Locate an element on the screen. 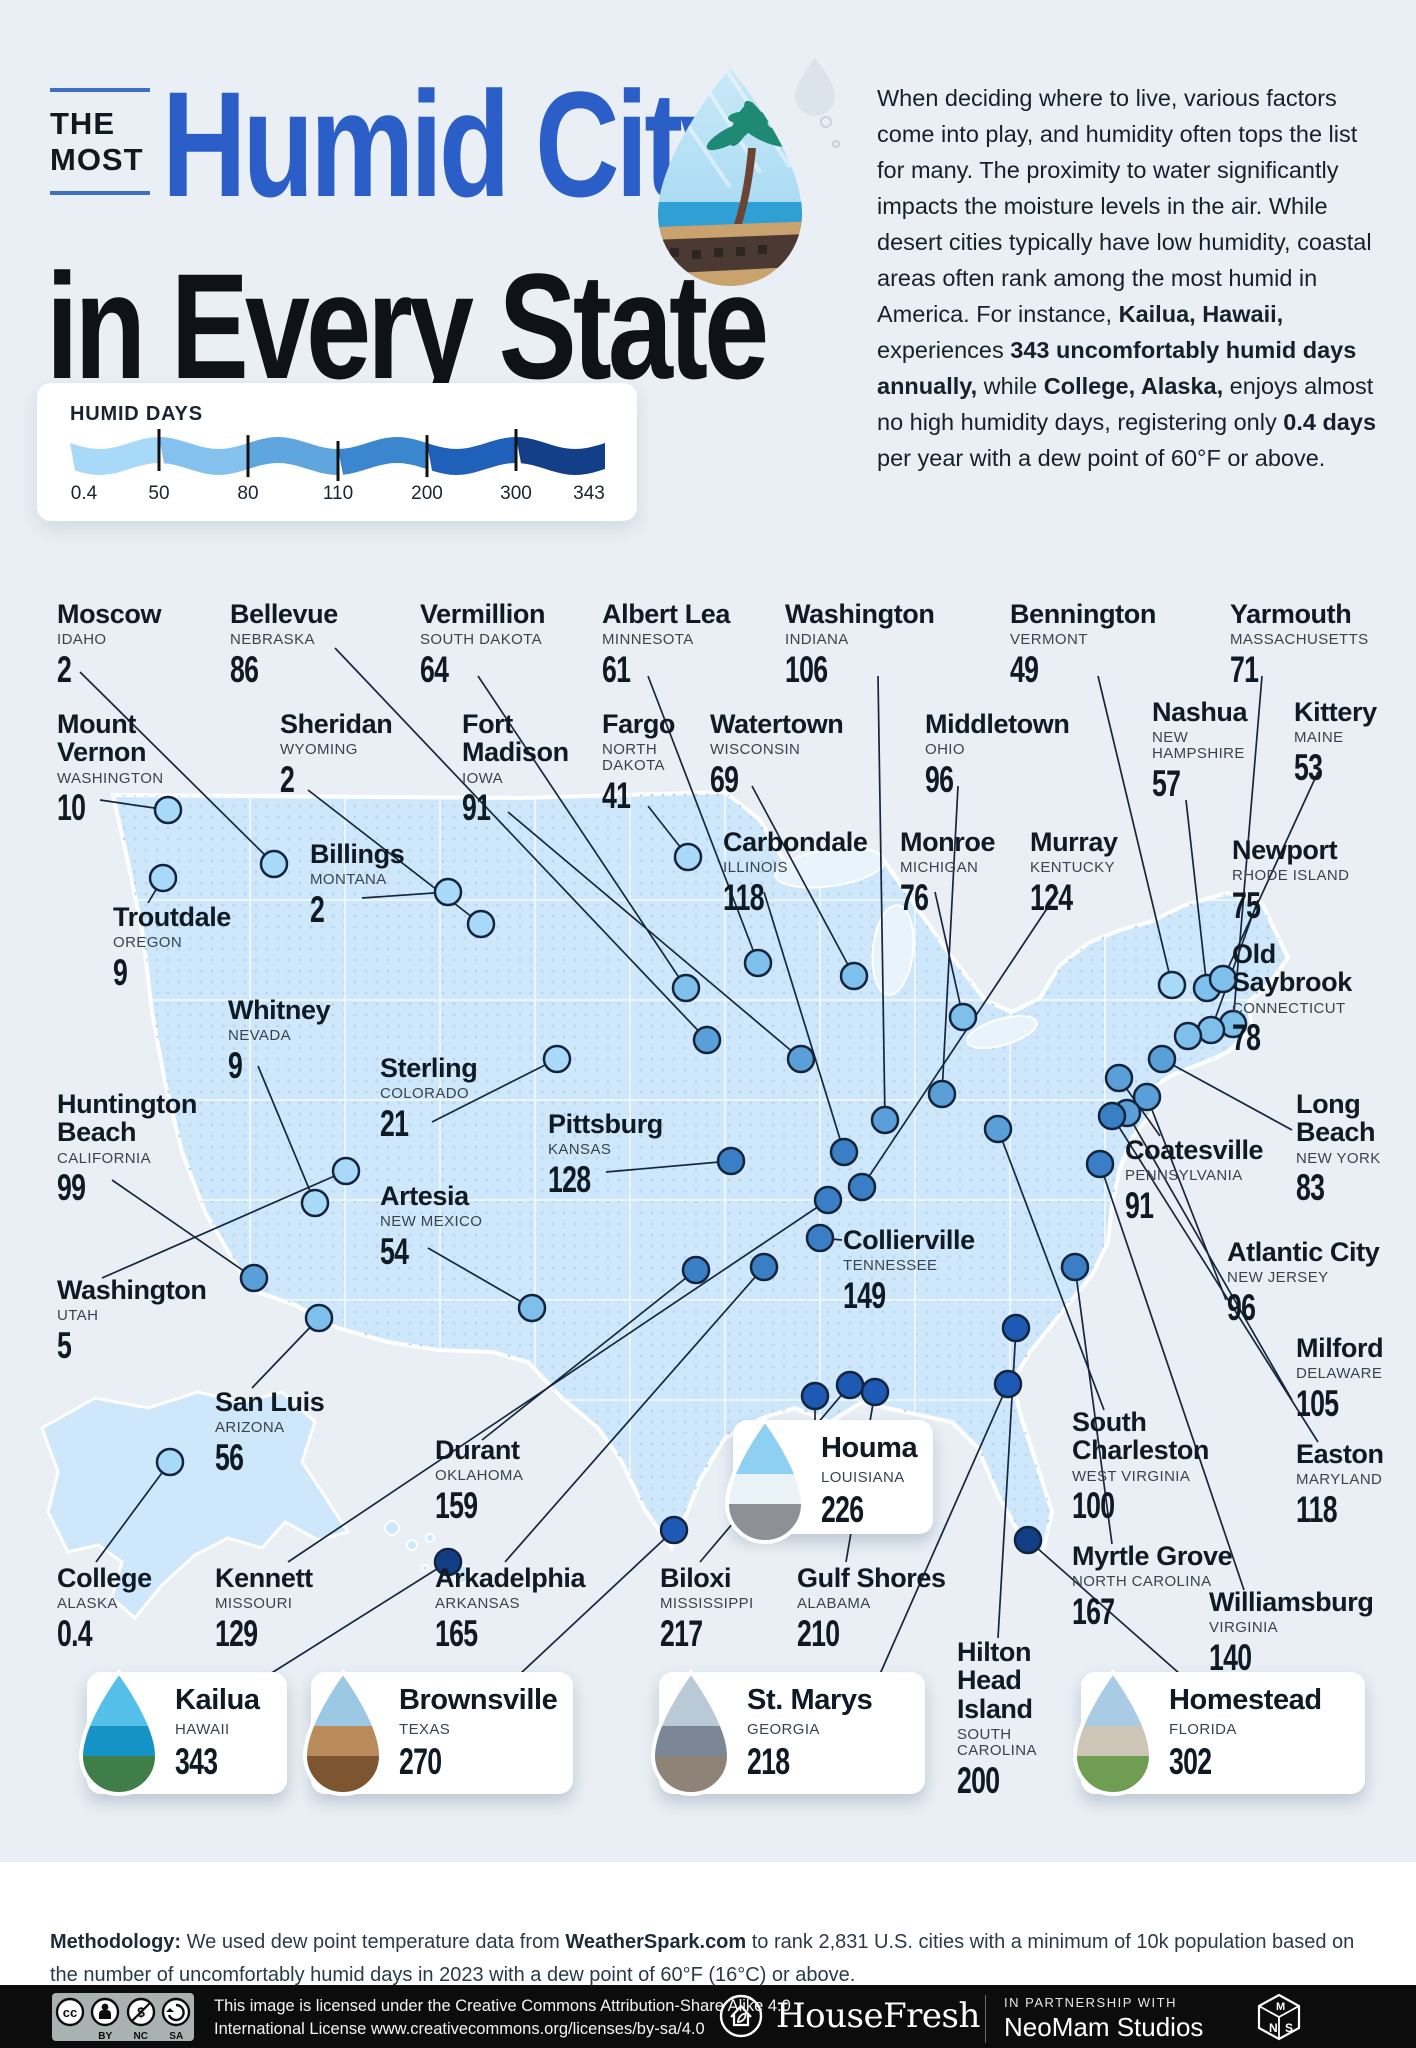 The height and width of the screenshot is (2048, 1416). city-label-atlantic-city-new-jersey: Atlantic City NEW JERSEY 96 is located at coordinates (1303, 1283).